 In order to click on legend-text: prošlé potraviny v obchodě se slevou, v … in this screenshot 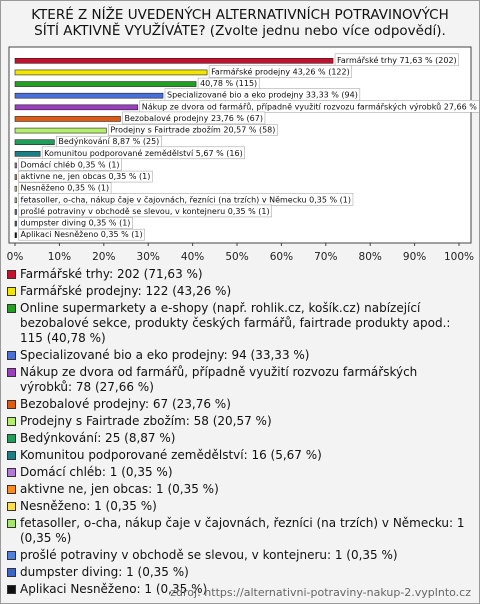, I will do `click(209, 555)`.